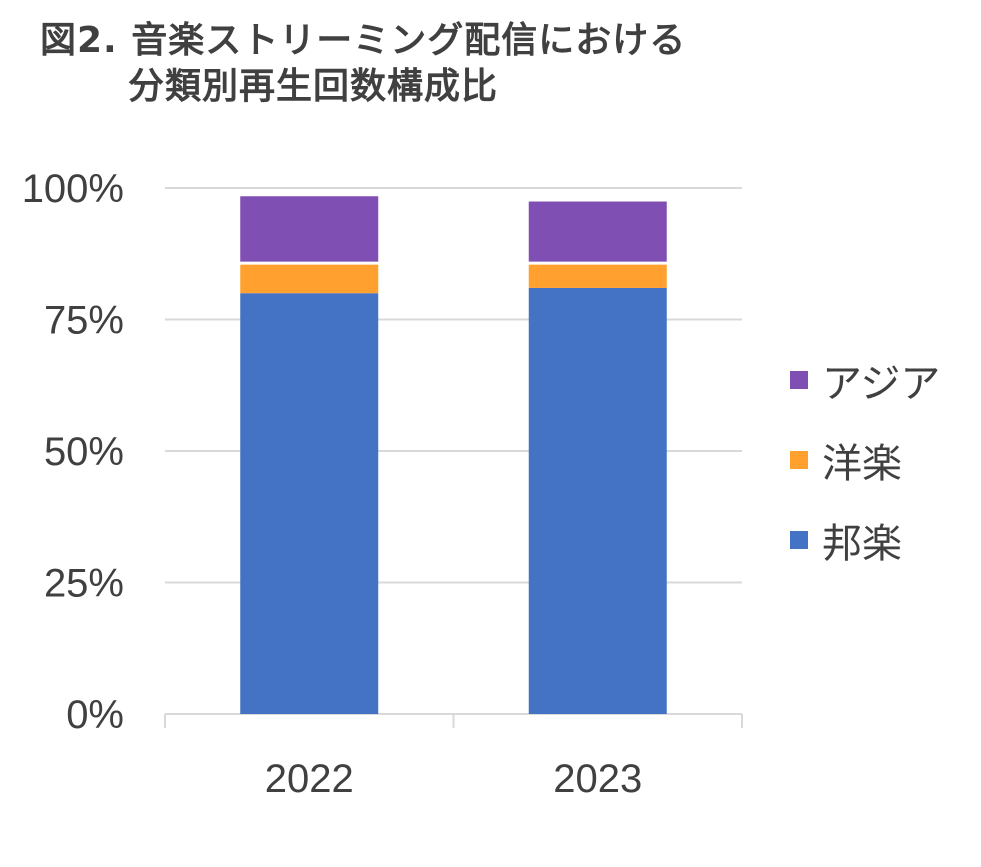 This screenshot has height=867, width=981. What do you see at coordinates (313, 86) in the screenshot?
I see `chart-title-line-2: 分類別再生回数構成比` at bounding box center [313, 86].